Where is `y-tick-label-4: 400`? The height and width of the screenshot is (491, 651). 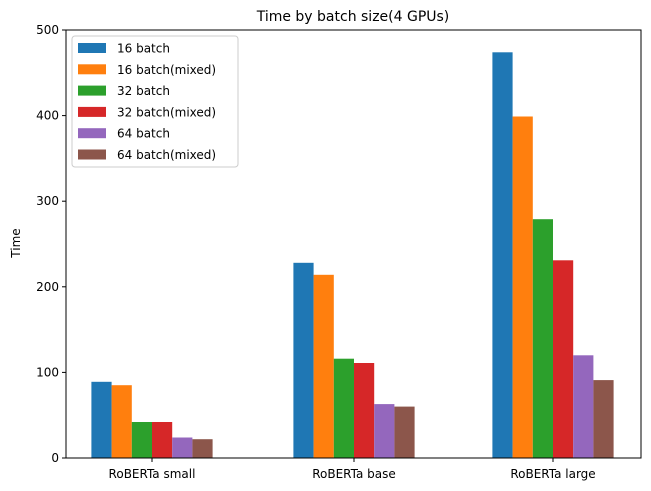 y-tick-label-4: 400 is located at coordinates (47, 116).